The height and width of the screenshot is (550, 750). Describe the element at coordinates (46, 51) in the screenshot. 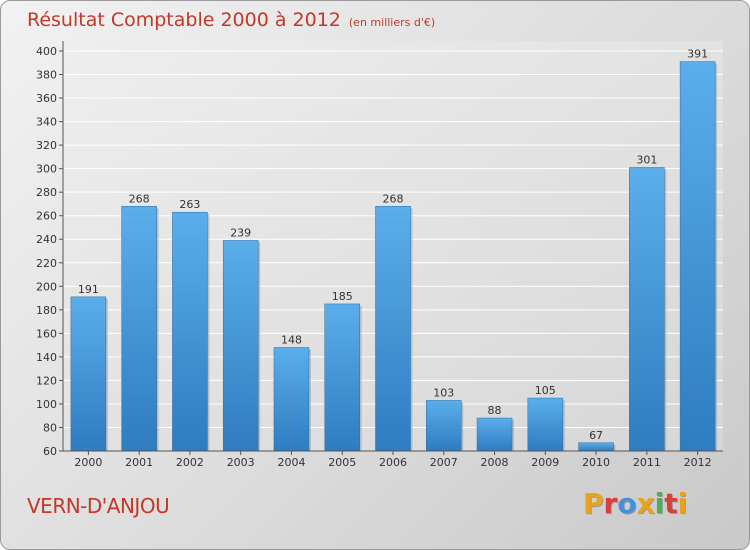

I see `y-tick-label: 400` at that location.